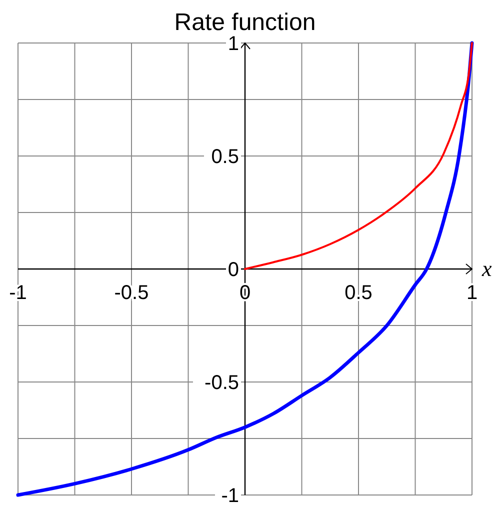 The height and width of the screenshot is (507, 502). What do you see at coordinates (18, 293) in the screenshot?
I see `x-tick-label: -1` at bounding box center [18, 293].